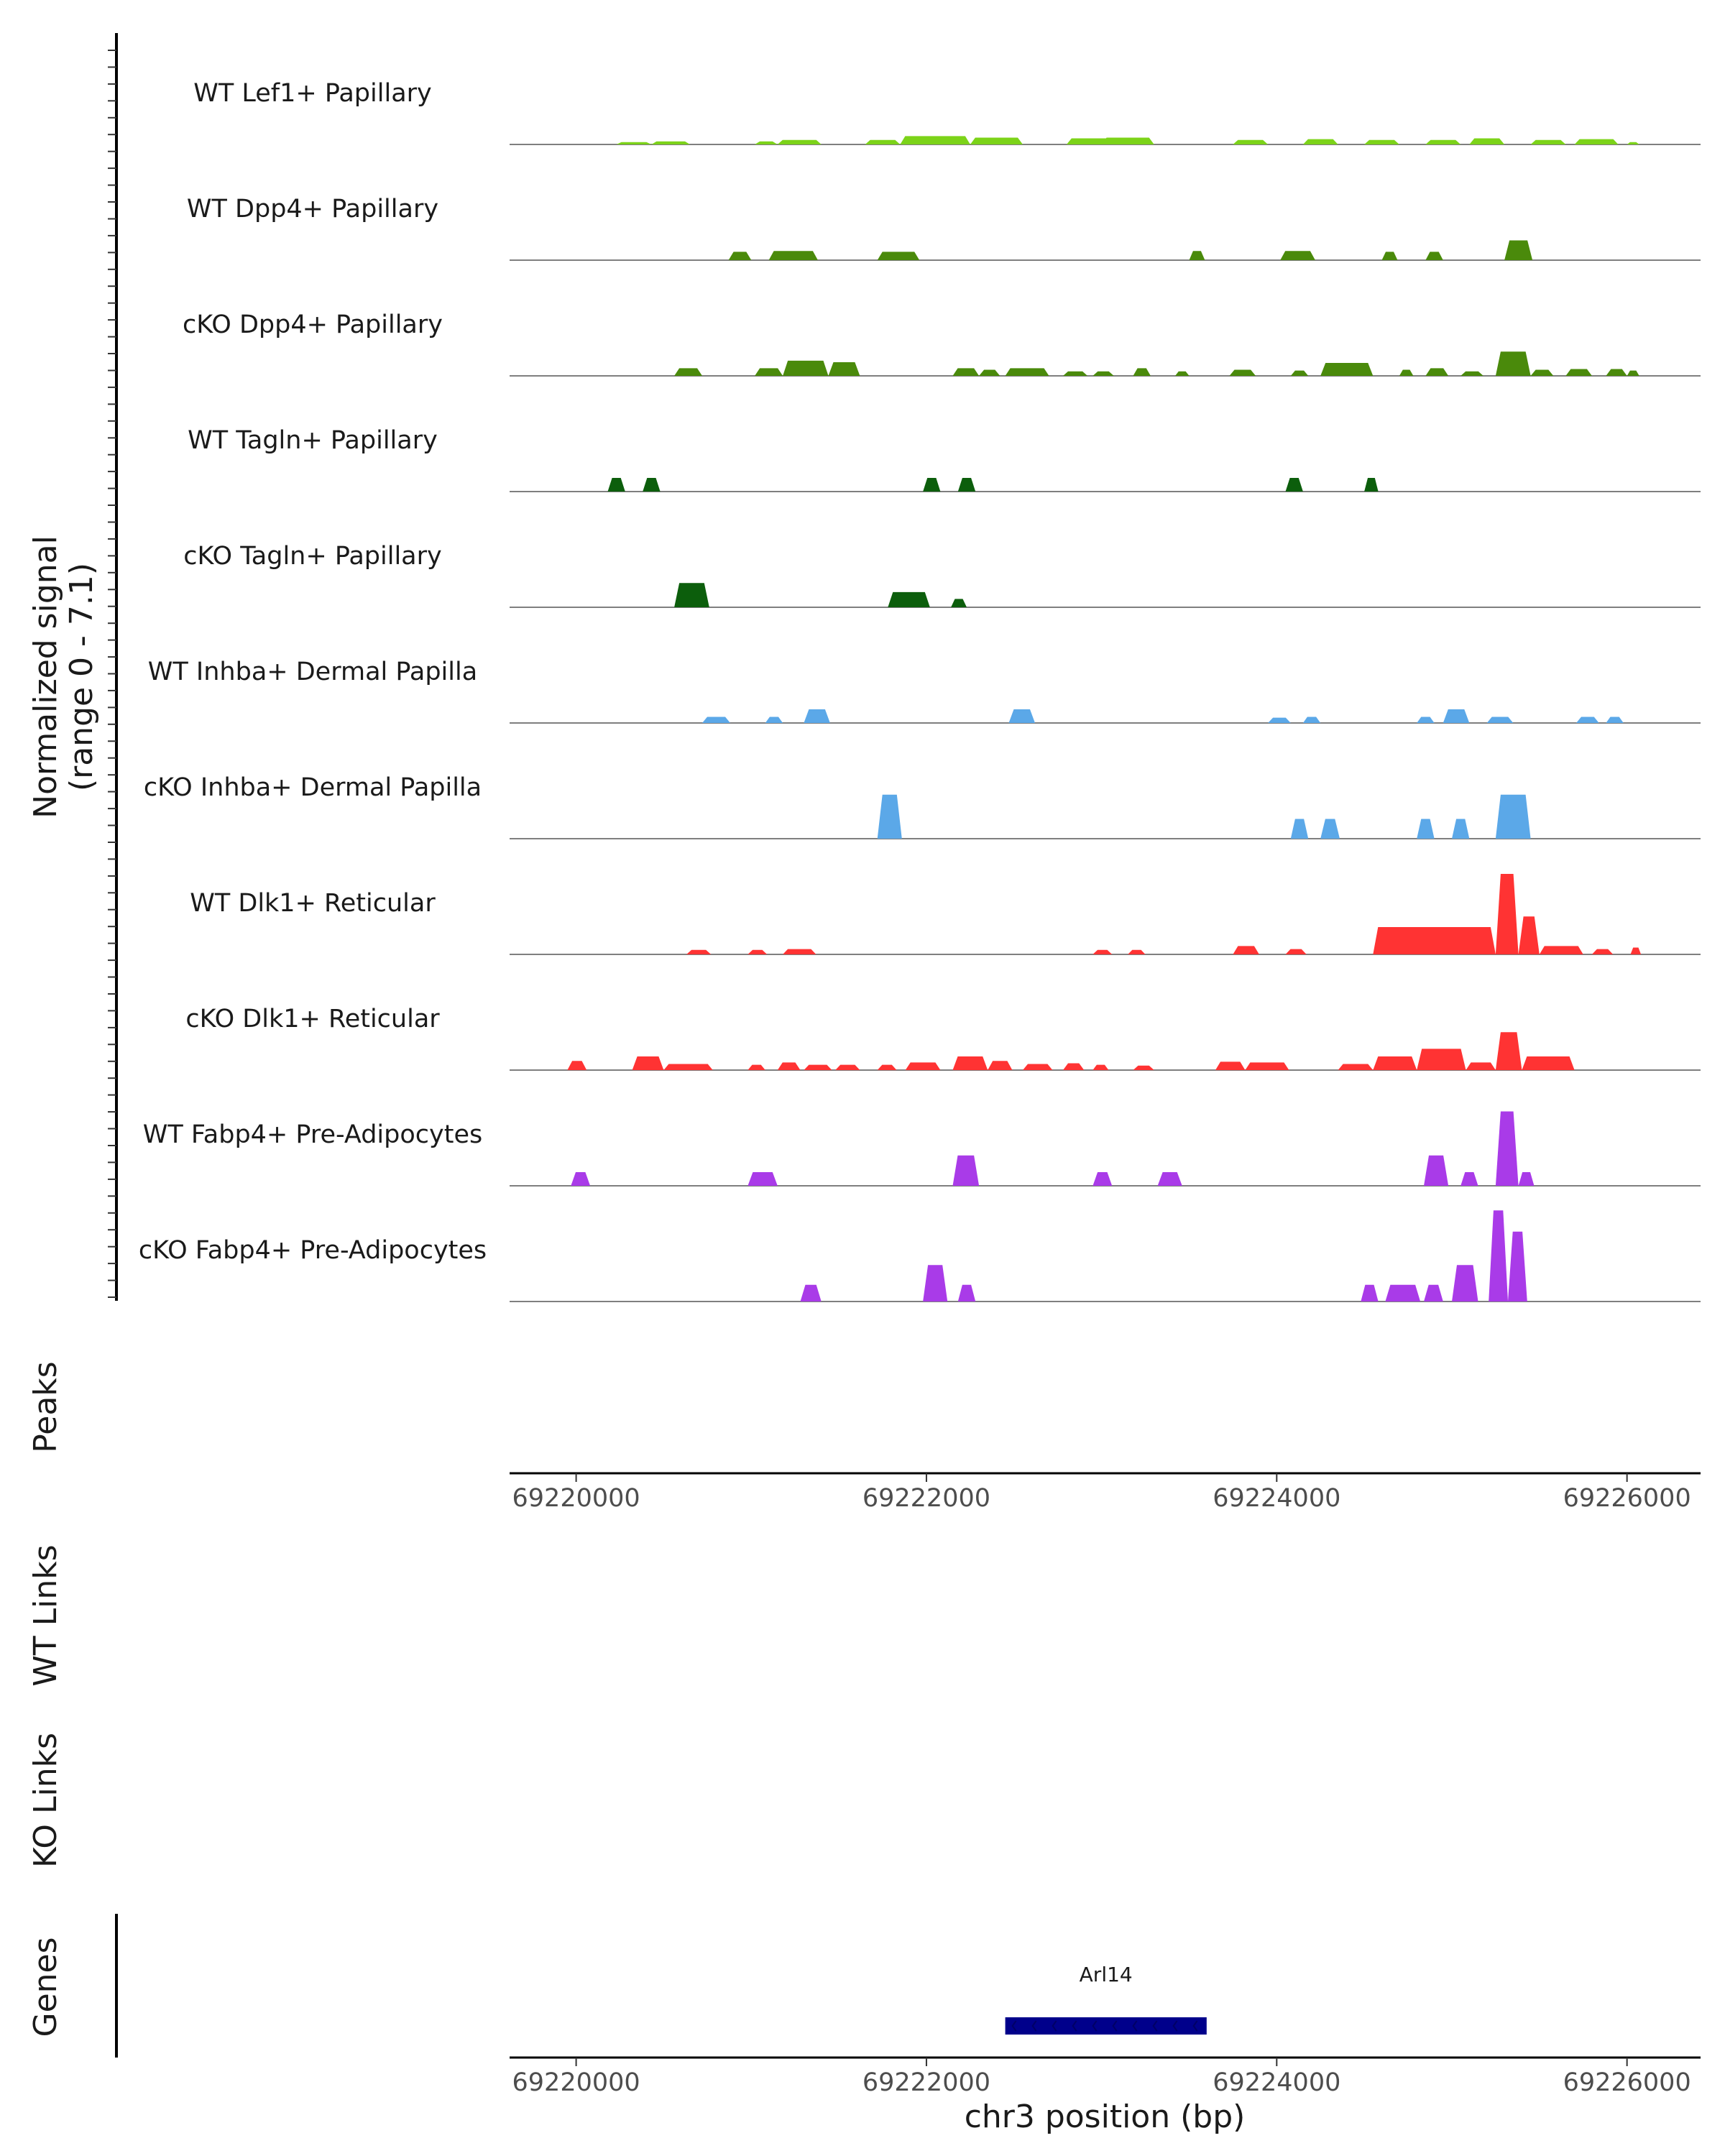  What do you see at coordinates (63, 677) in the screenshot?
I see `y-axis-title: Normalized signal (range 0 - 7.1)` at bounding box center [63, 677].